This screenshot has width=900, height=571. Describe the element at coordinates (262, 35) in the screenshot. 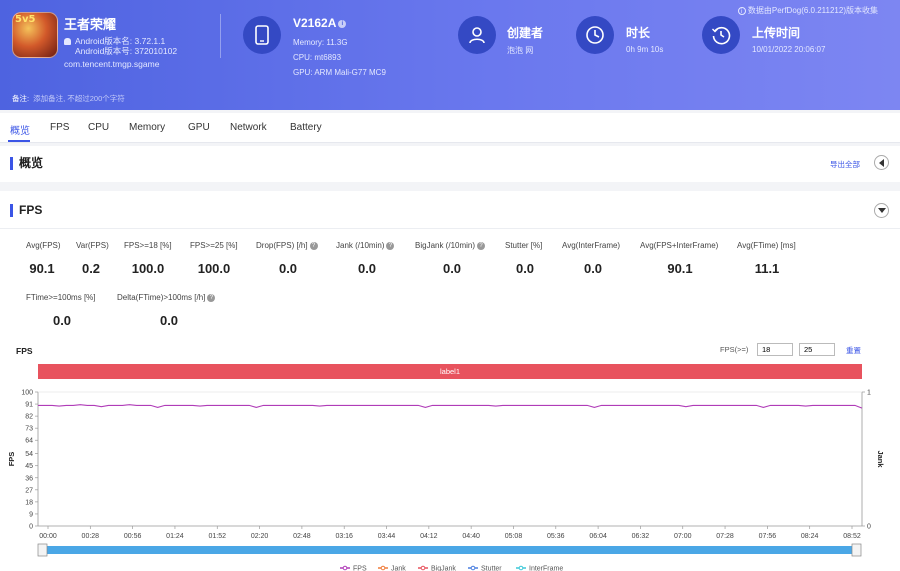

I see `phone-icon` at that location.